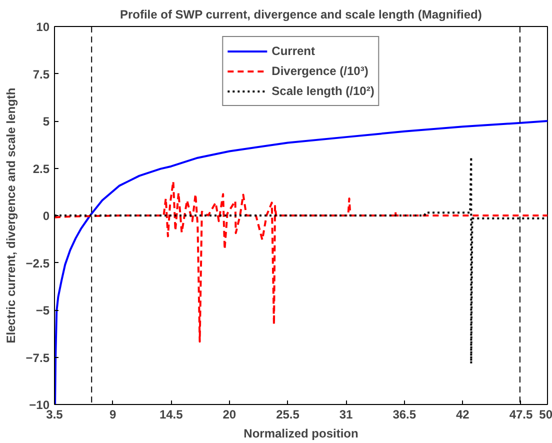 This screenshot has height=443, width=552. Describe the element at coordinates (46, 216) in the screenshot. I see `y-tick-label: 0` at that location.